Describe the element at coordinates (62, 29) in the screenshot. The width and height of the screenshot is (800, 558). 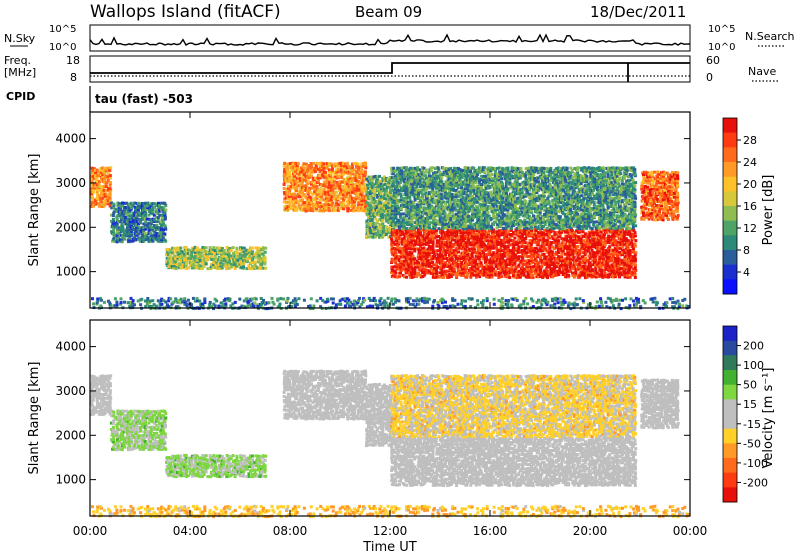
I see `nsky-tick-top: 10^5` at that location.